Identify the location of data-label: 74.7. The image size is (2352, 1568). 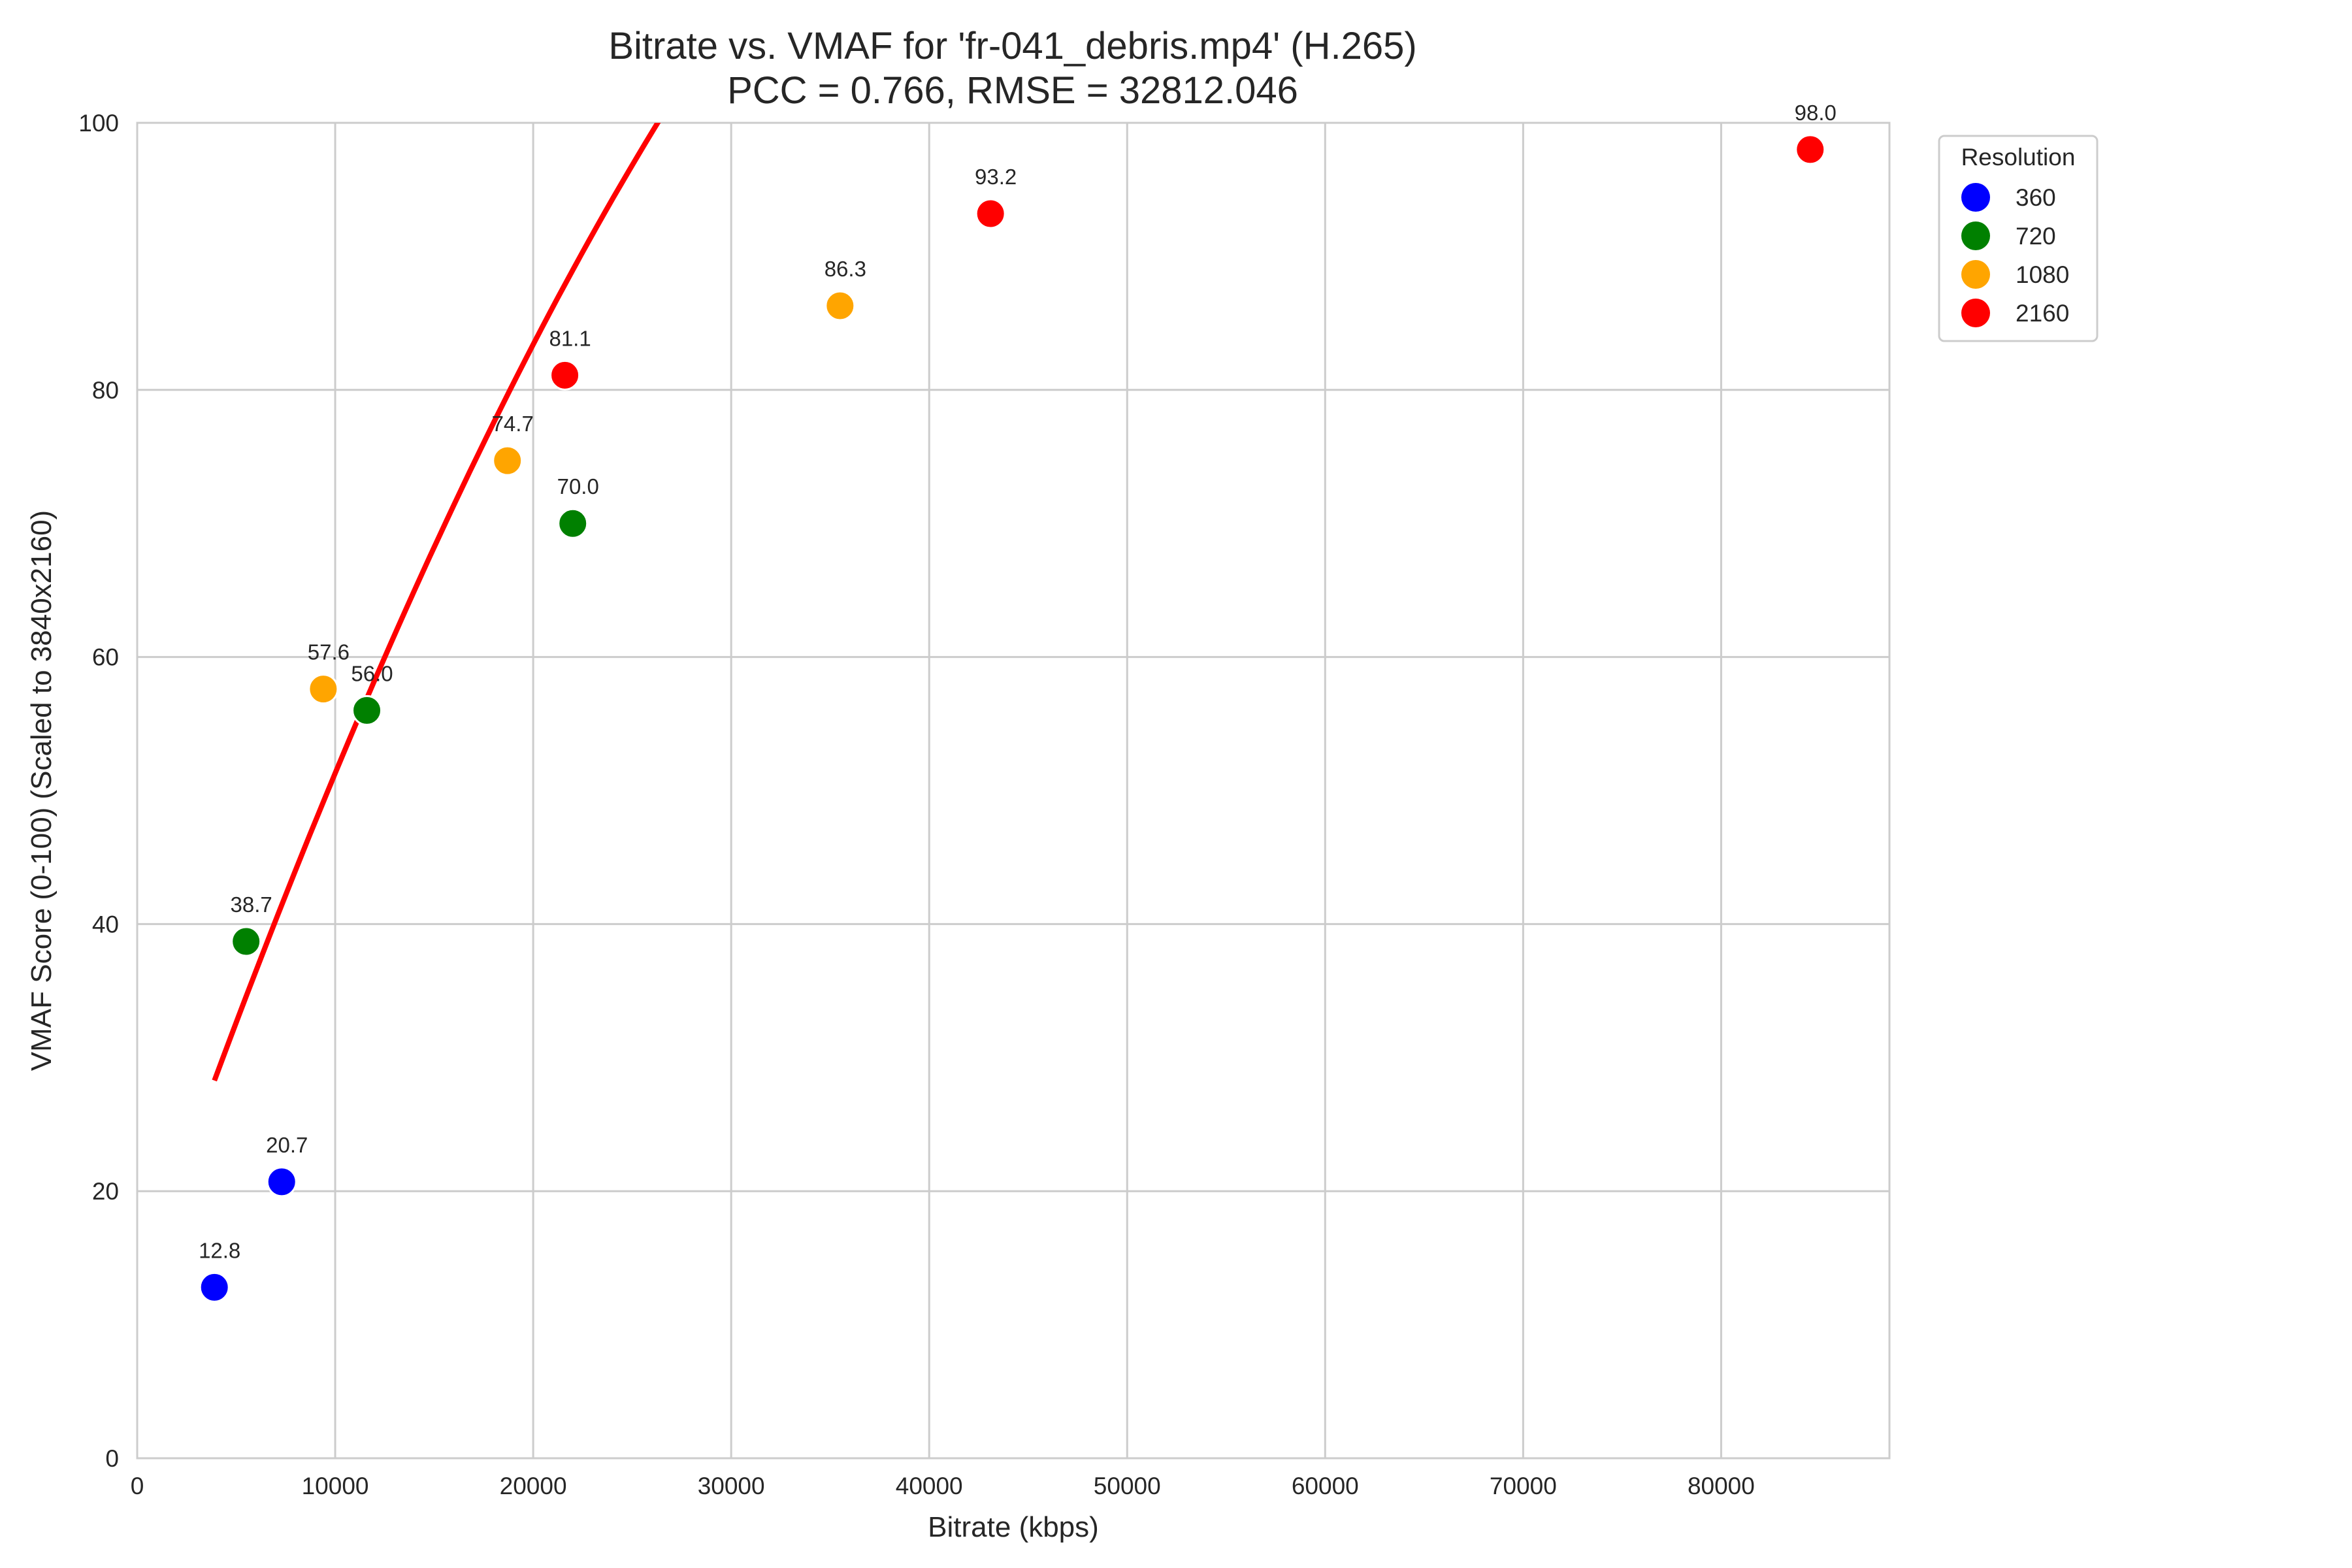
(513, 424).